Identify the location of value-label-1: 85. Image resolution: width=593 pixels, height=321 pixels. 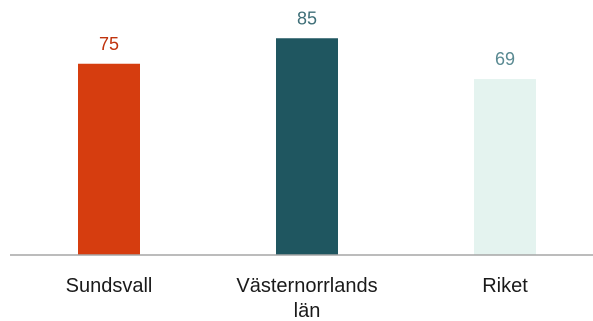
(307, 18).